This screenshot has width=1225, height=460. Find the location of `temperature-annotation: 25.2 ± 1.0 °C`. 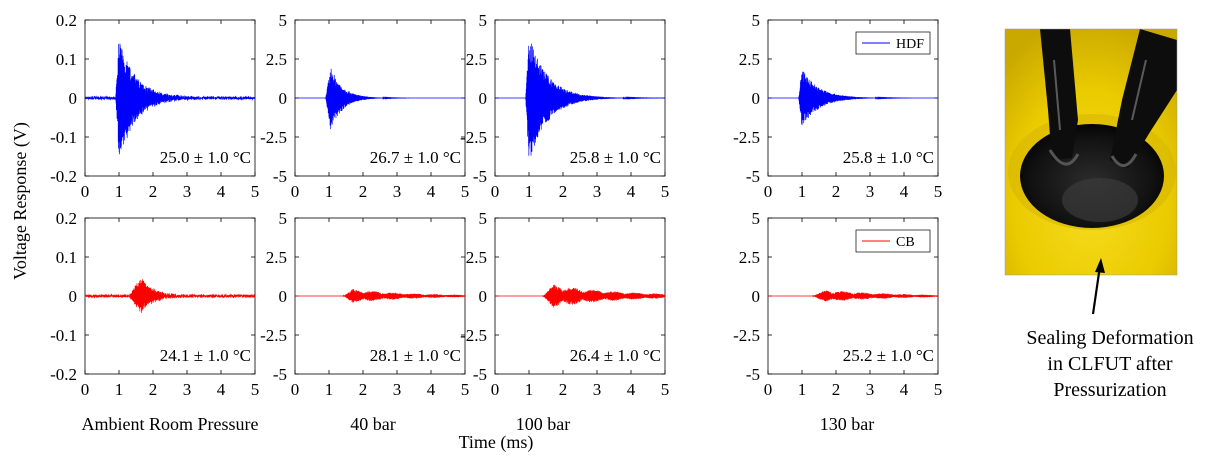

temperature-annotation: 25.2 ± 1.0 °C is located at coordinates (888, 355).